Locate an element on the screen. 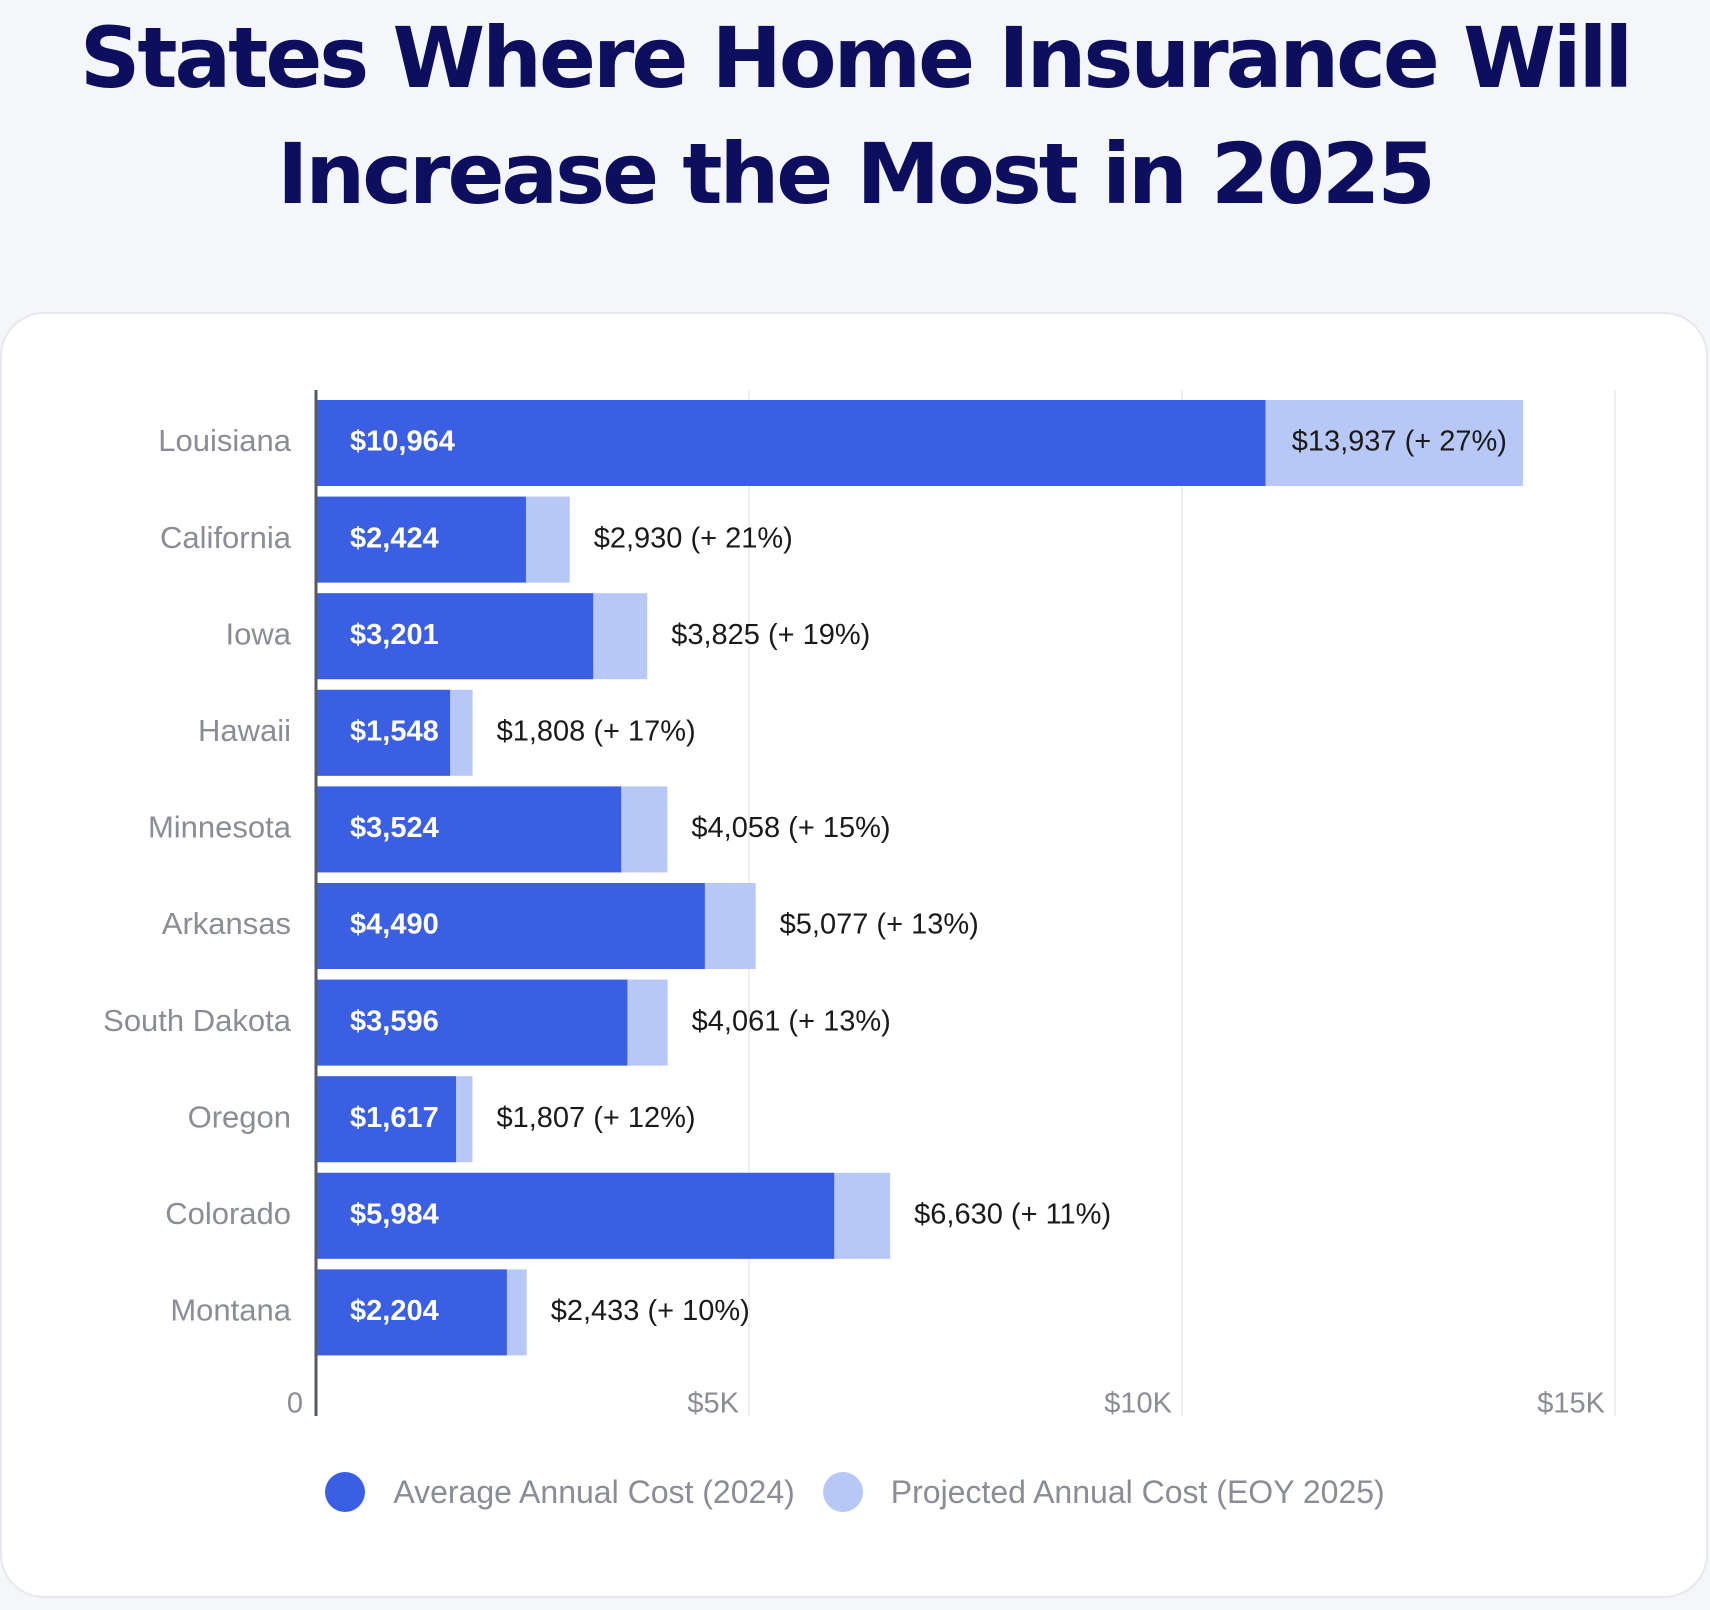 Image resolution: width=1710 pixels, height=1610 pixels. data-label-base: $3,596 is located at coordinates (394, 1021).